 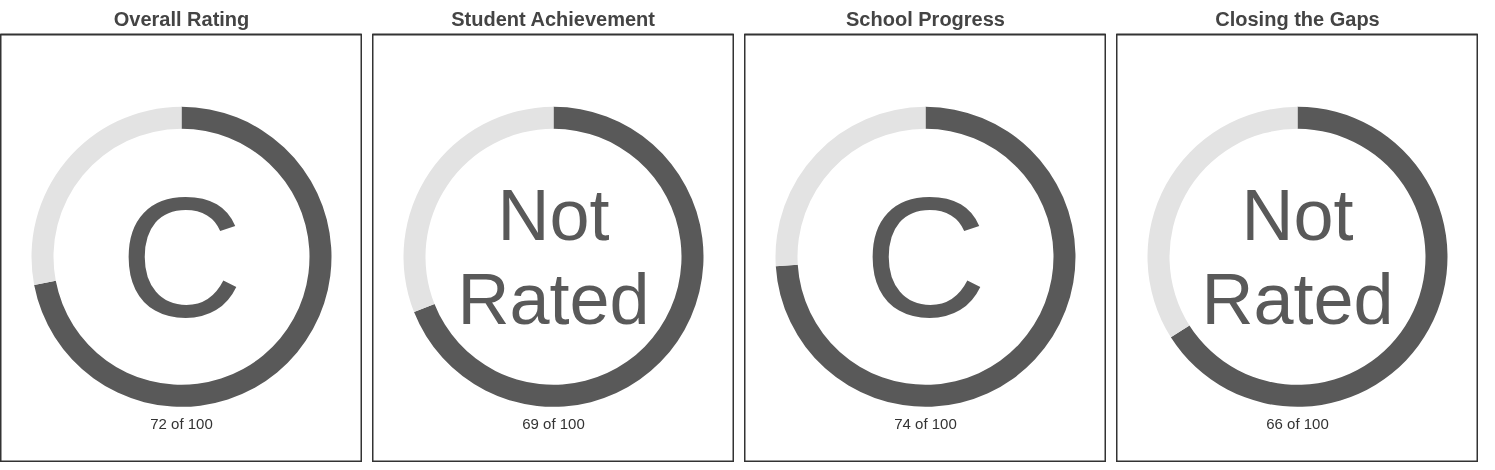 What do you see at coordinates (553, 424) in the screenshot?
I see `text: 69 of 100` at bounding box center [553, 424].